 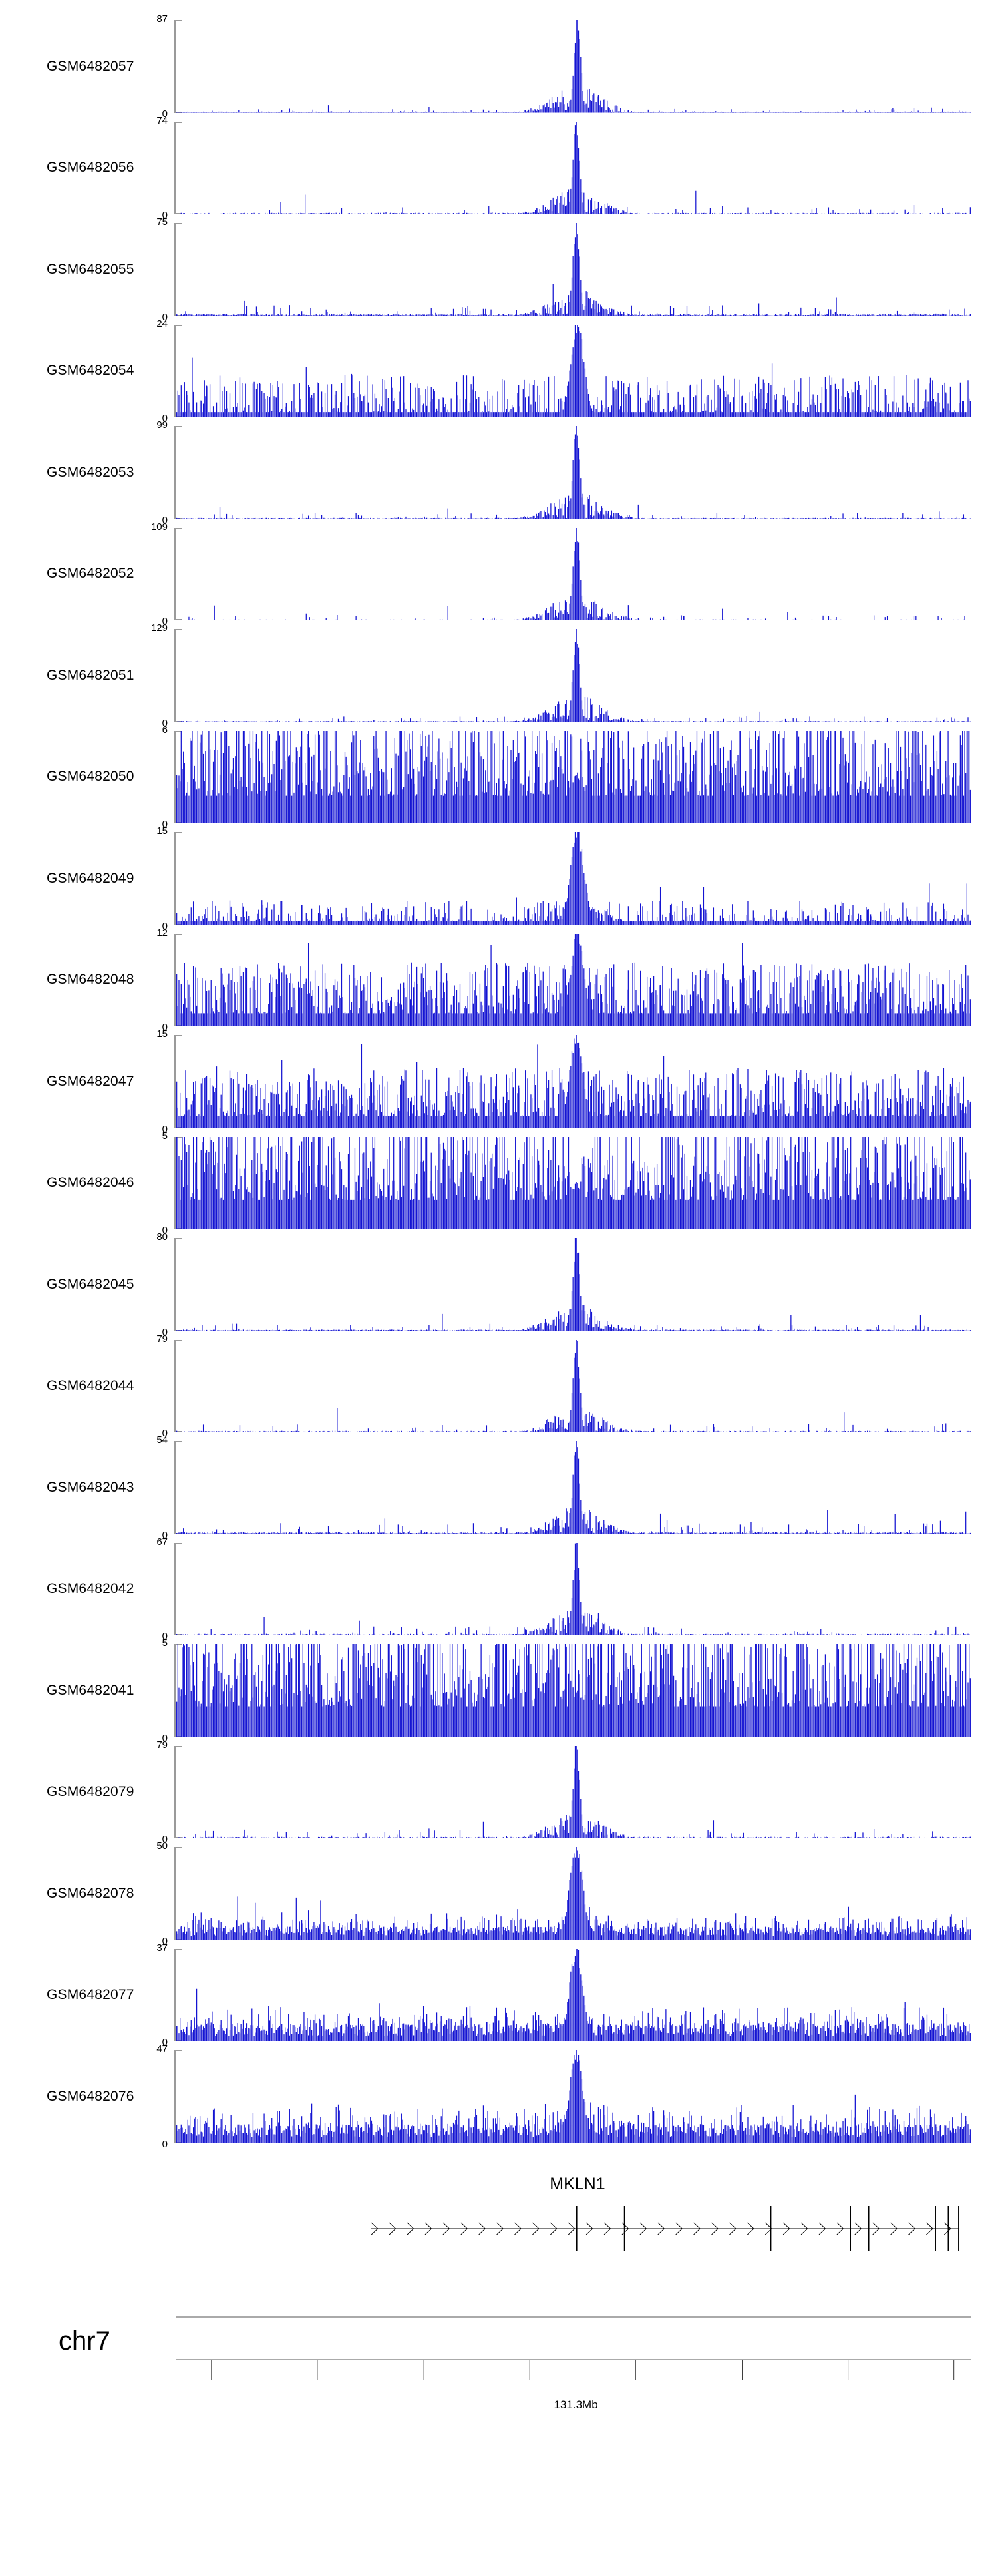 I want to click on chromosome-ruler, so click(x=573, y=2355).